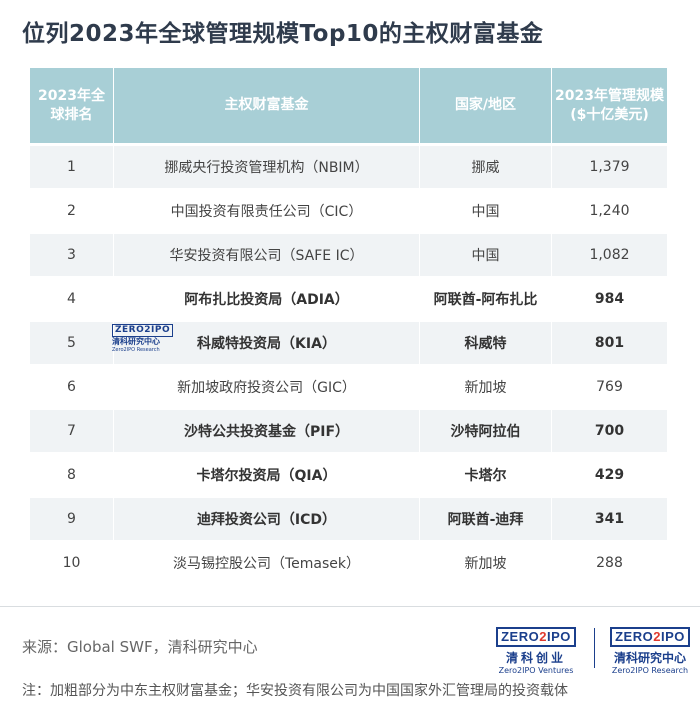  I want to click on cell-region: 阿联酋-阿布扎比, so click(486, 300).